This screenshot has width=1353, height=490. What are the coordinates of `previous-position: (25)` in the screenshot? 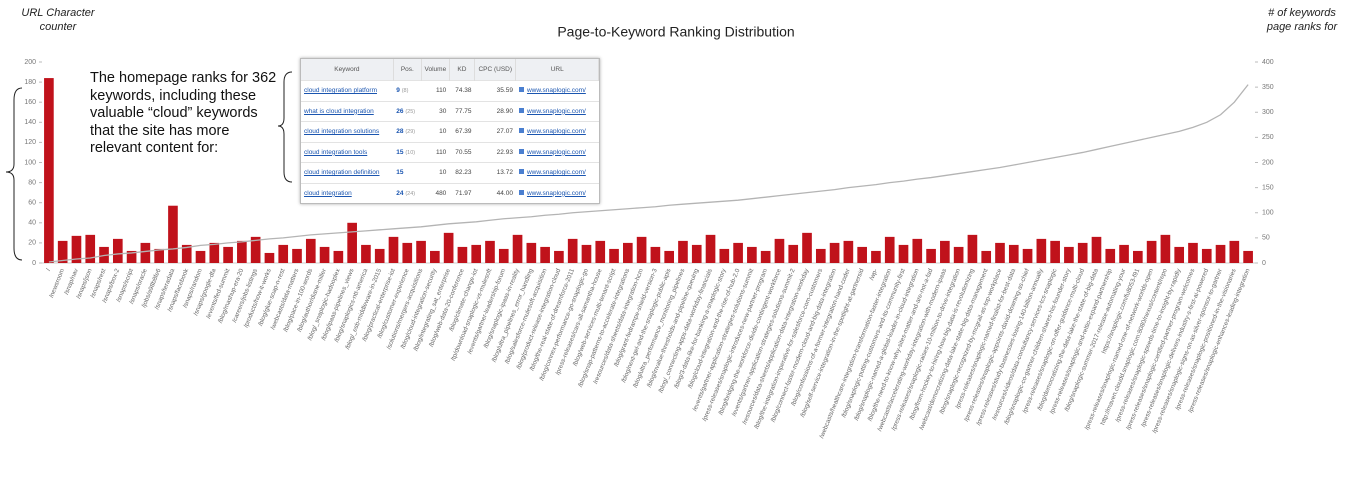 It's located at (410, 111).